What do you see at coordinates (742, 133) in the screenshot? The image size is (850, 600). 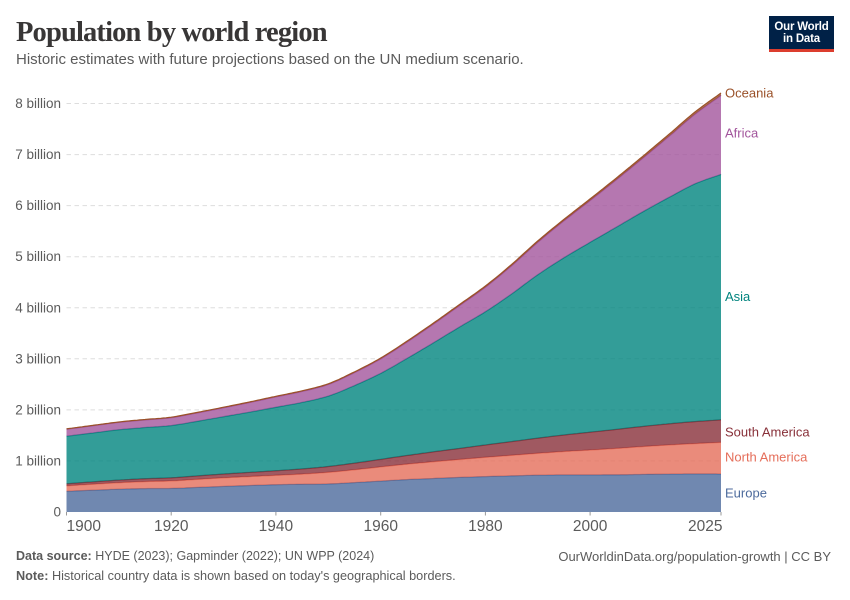 I see `svg-text: Africa` at bounding box center [742, 133].